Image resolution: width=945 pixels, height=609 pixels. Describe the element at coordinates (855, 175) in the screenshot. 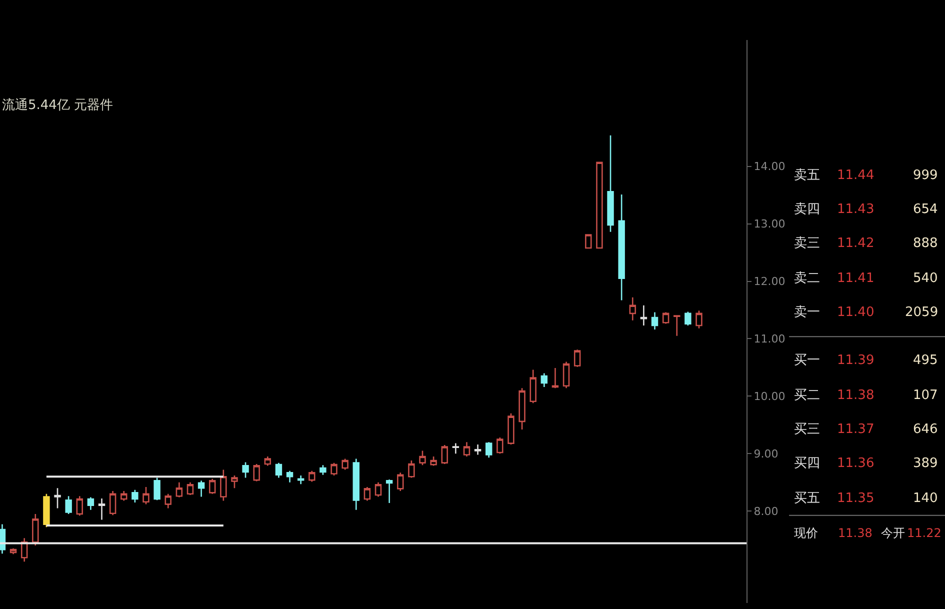

I see `text: 11.44` at that location.